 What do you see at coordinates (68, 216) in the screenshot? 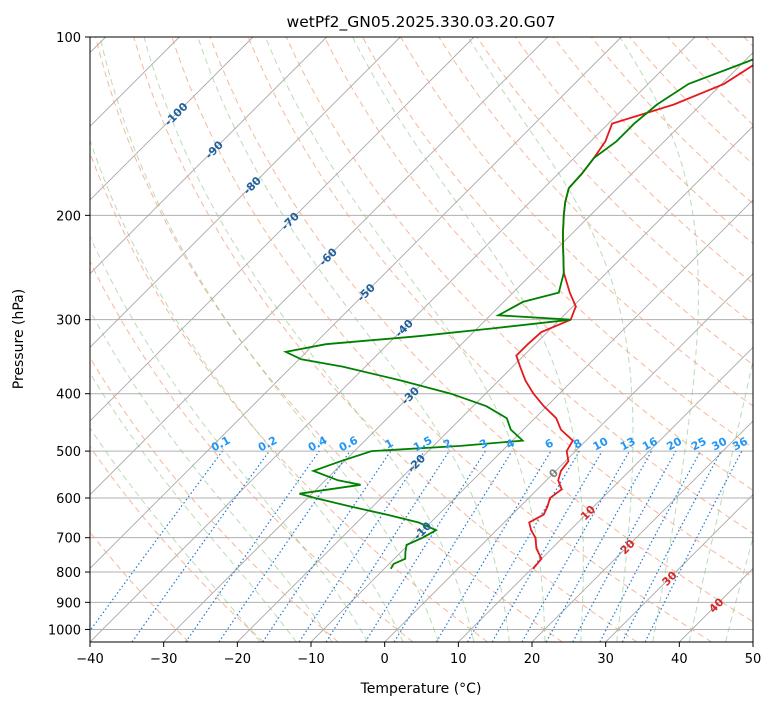
I see `y-tick-label: 200` at bounding box center [68, 216].